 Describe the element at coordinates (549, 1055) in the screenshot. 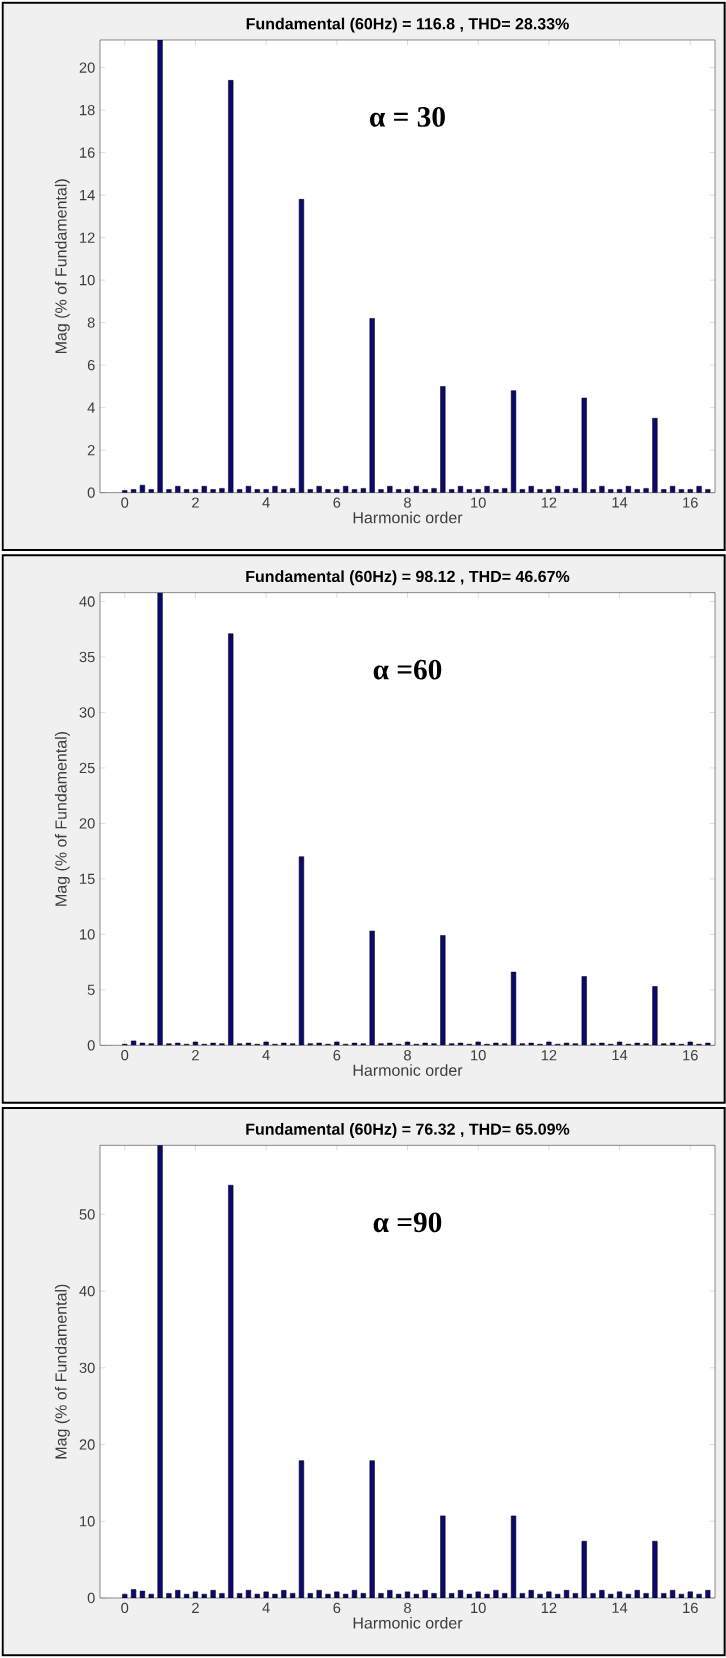

I see `x-tick-label: 12` at that location.